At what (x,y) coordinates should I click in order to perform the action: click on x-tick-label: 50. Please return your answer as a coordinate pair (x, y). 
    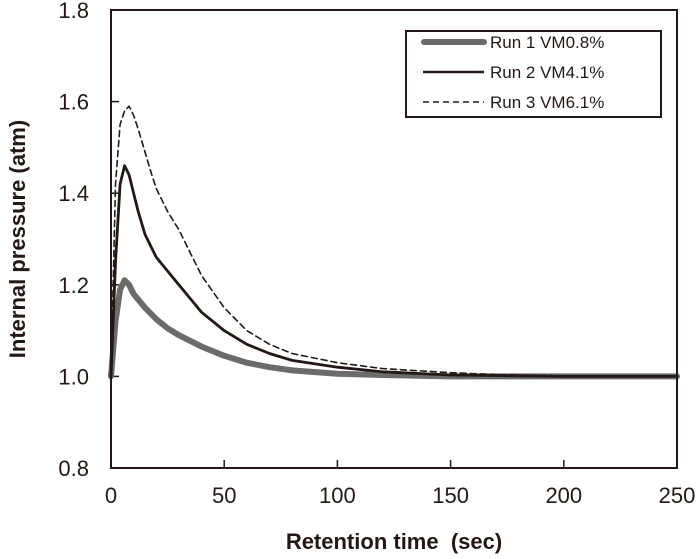
    Looking at the image, I should click on (224, 495).